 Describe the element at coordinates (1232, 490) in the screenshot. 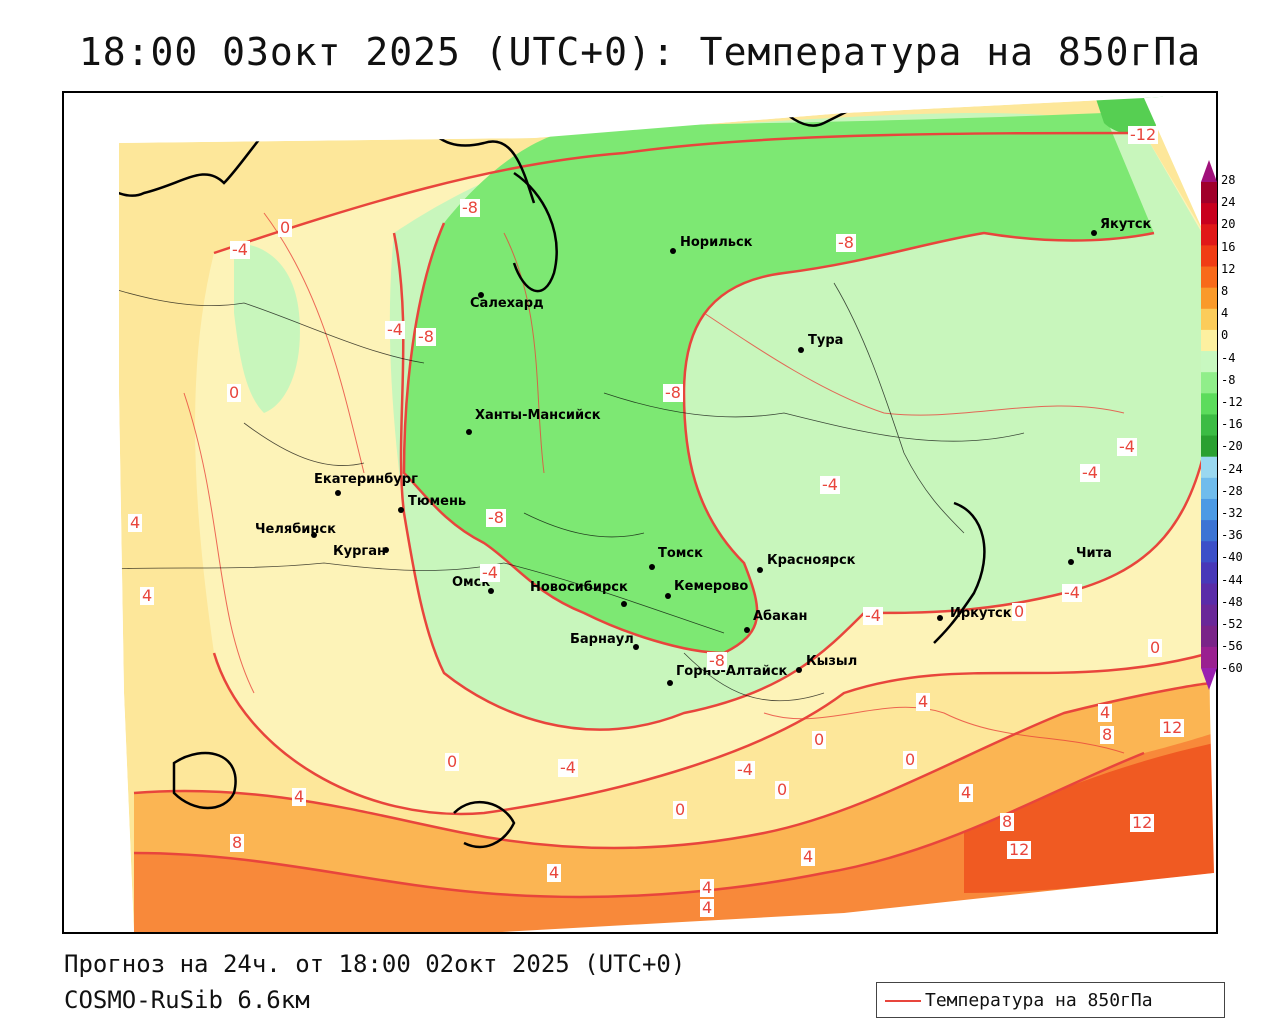

I see `colorbar-tick-label: -28` at that location.